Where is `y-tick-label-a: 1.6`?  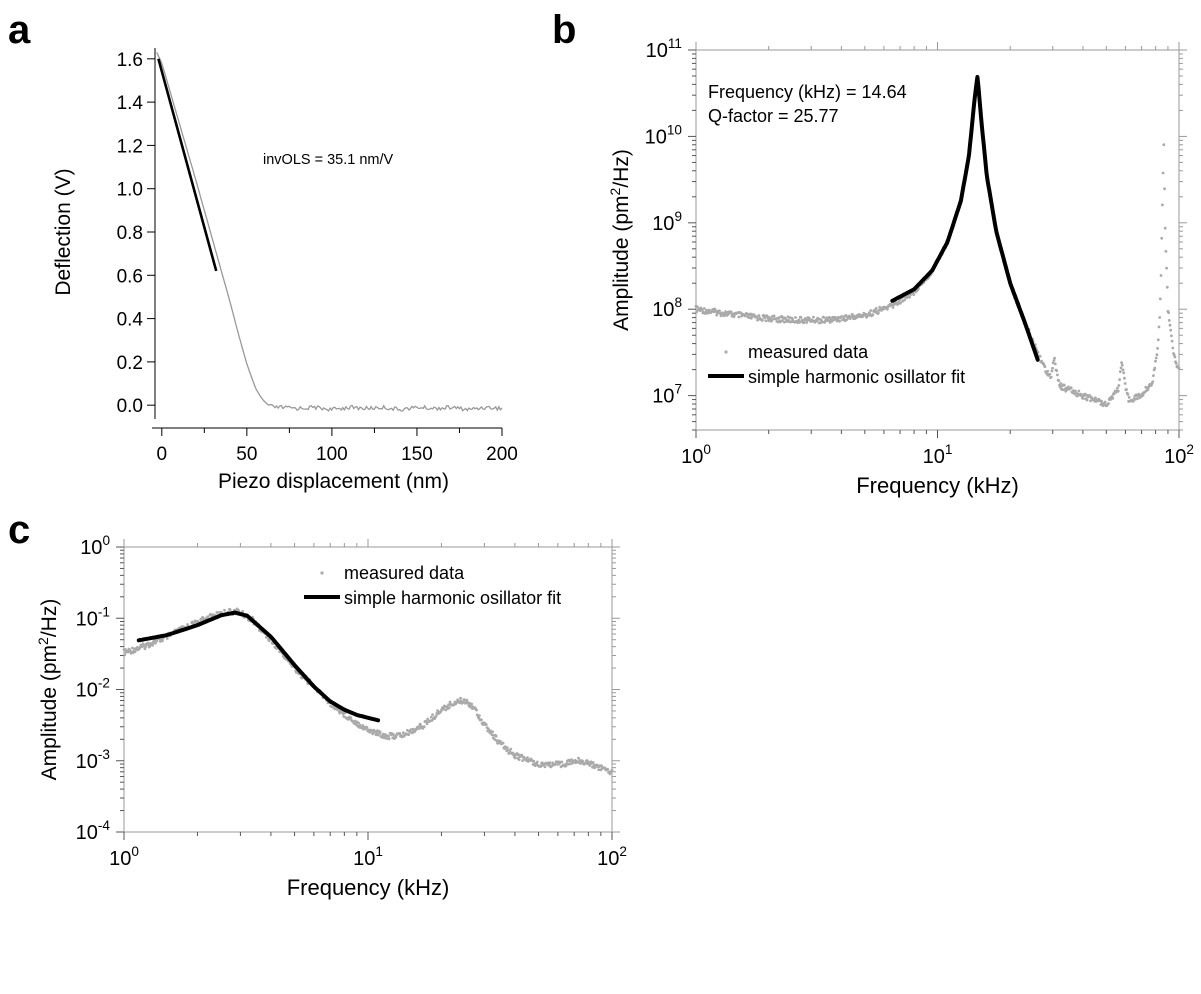
y-tick-label-a: 1.6 is located at coordinates (130, 60).